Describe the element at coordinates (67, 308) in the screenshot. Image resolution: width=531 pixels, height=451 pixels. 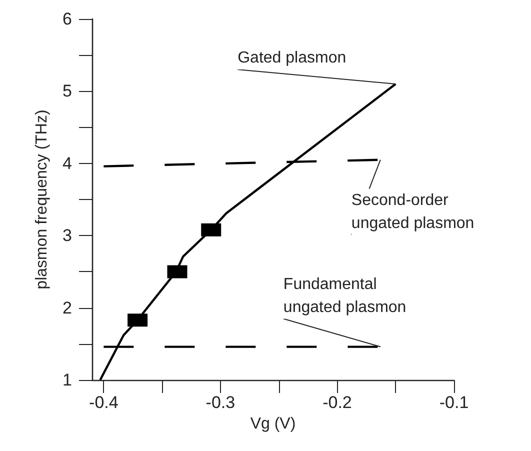
I see `y-tick-label: 2` at that location.